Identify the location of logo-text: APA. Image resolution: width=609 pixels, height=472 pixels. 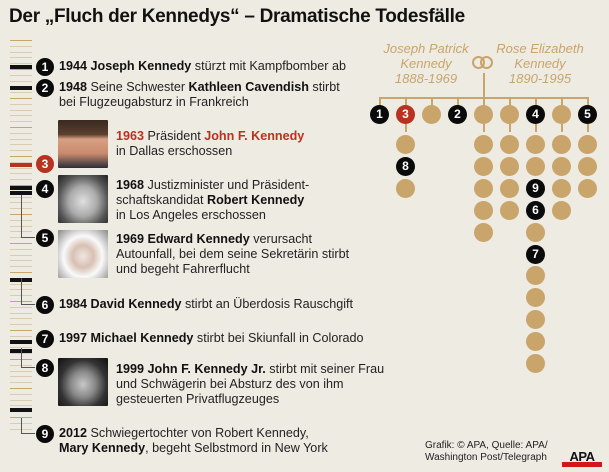
(582, 456).